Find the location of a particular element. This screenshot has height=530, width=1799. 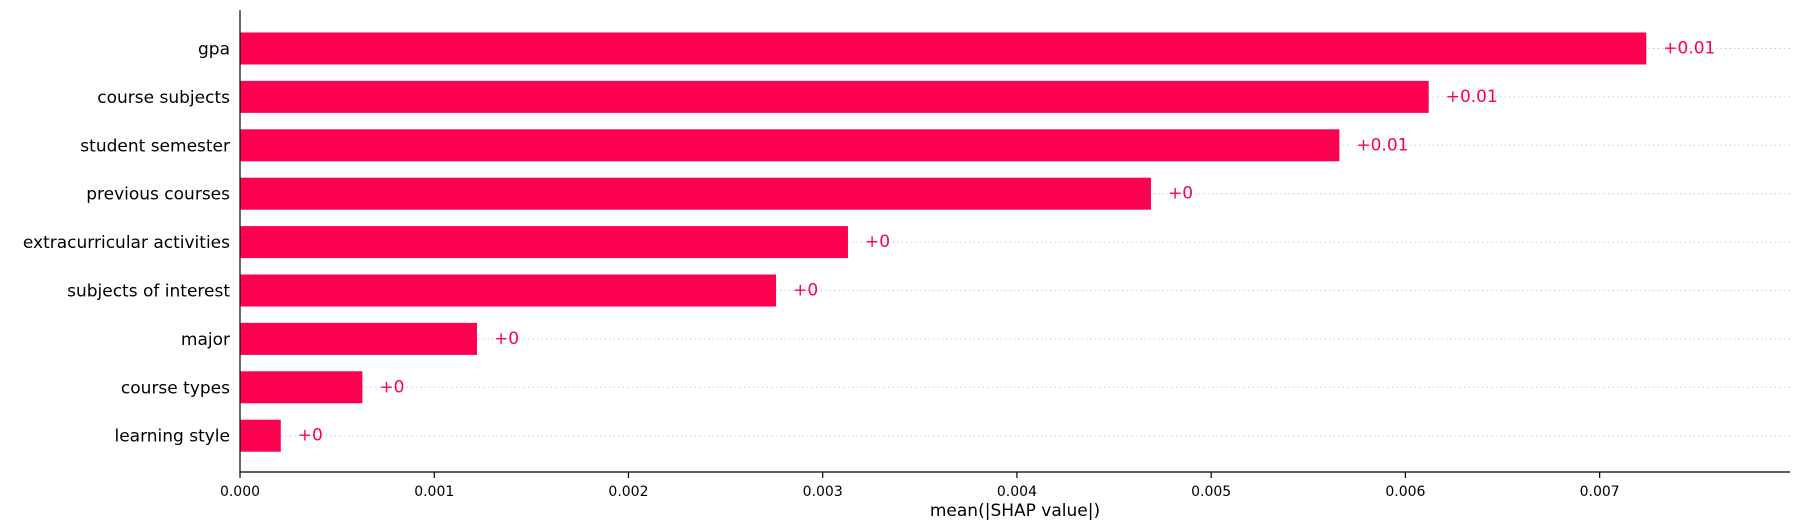

x-tick-label: 0.002 is located at coordinates (628, 492).